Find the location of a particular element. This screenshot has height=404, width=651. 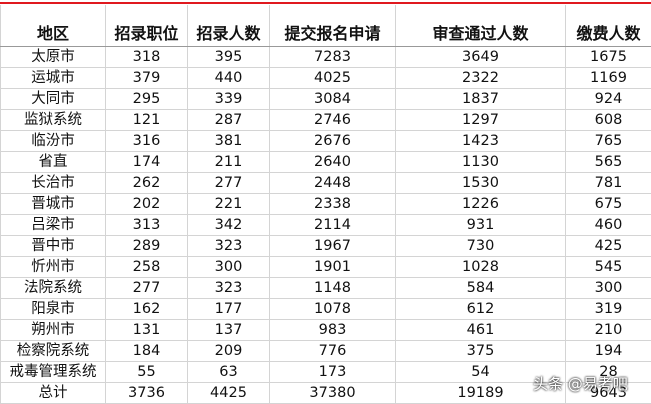

table-row: 法院系统 277 323 1148 584 300 is located at coordinates (325, 288).